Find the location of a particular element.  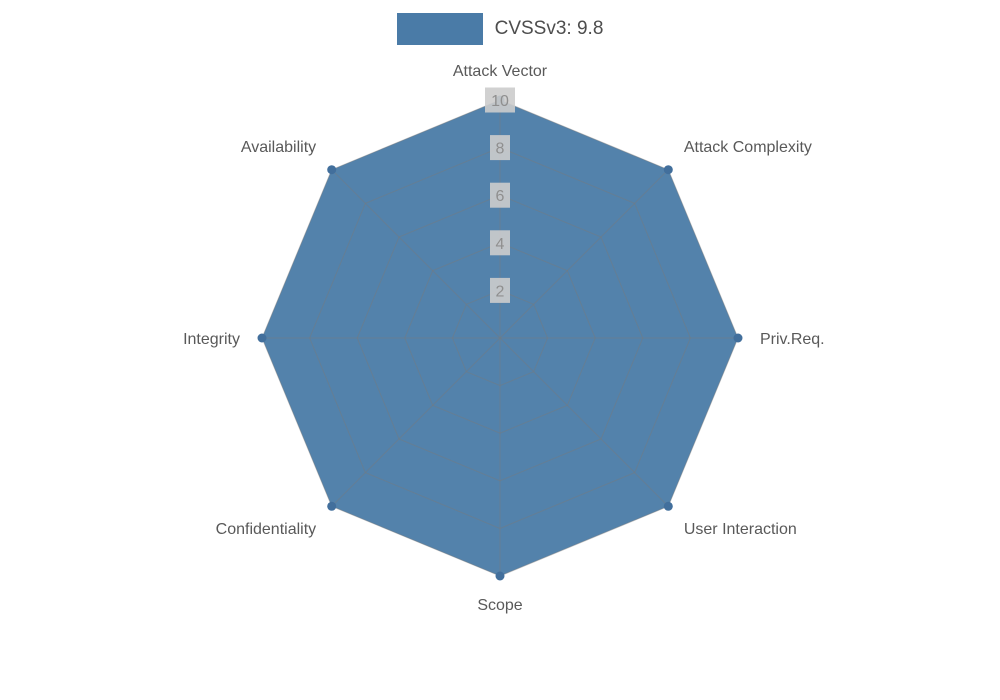

axis-label: Scope is located at coordinates (499, 605).